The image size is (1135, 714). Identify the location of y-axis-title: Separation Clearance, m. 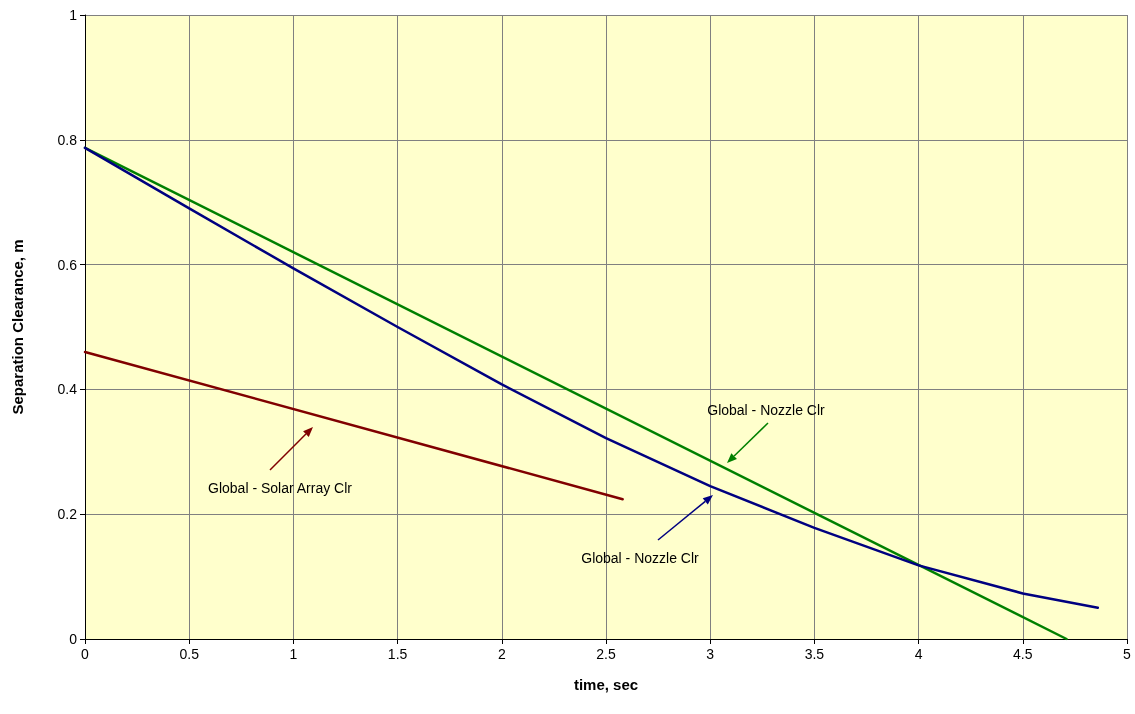
(17, 327).